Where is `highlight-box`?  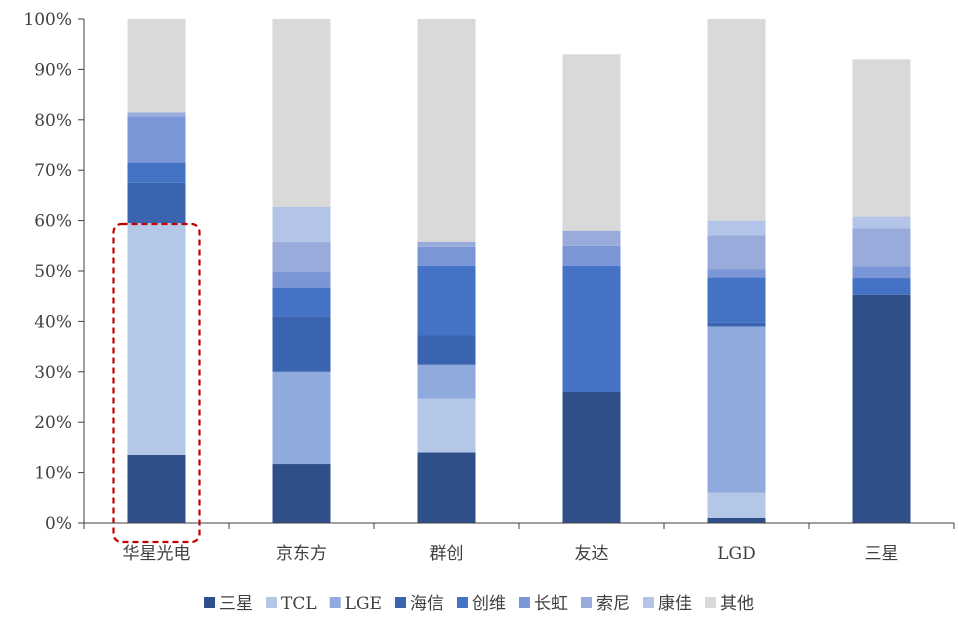 highlight-box is located at coordinates (156, 383).